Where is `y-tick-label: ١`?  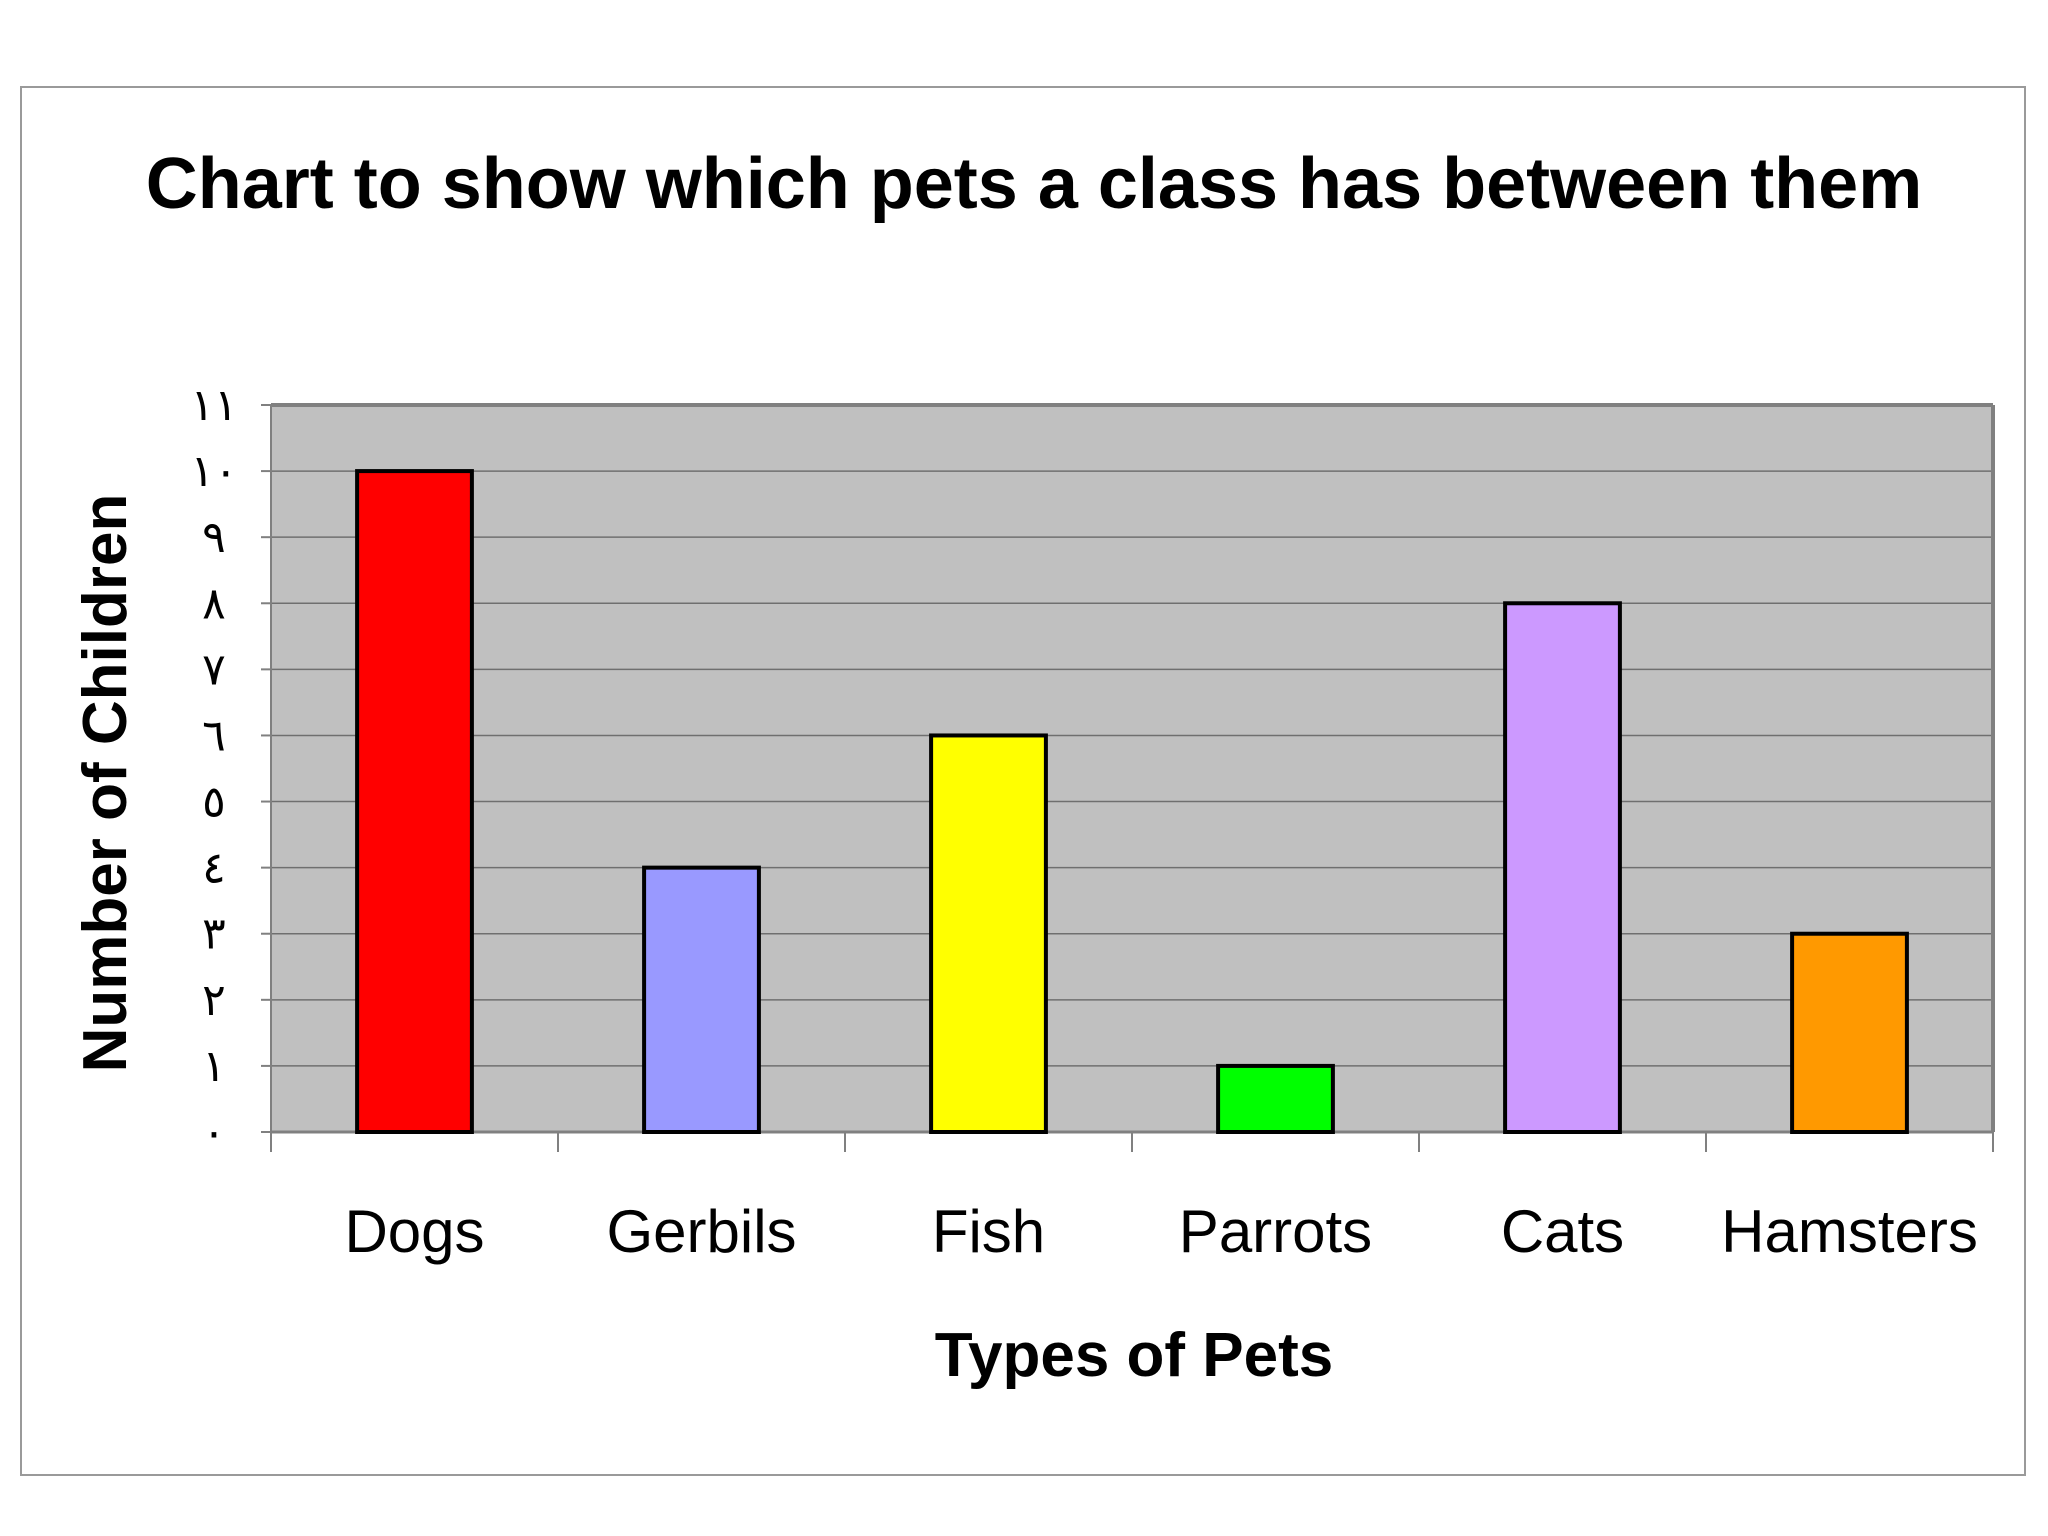
y-tick-label: ١ is located at coordinates (214, 1066).